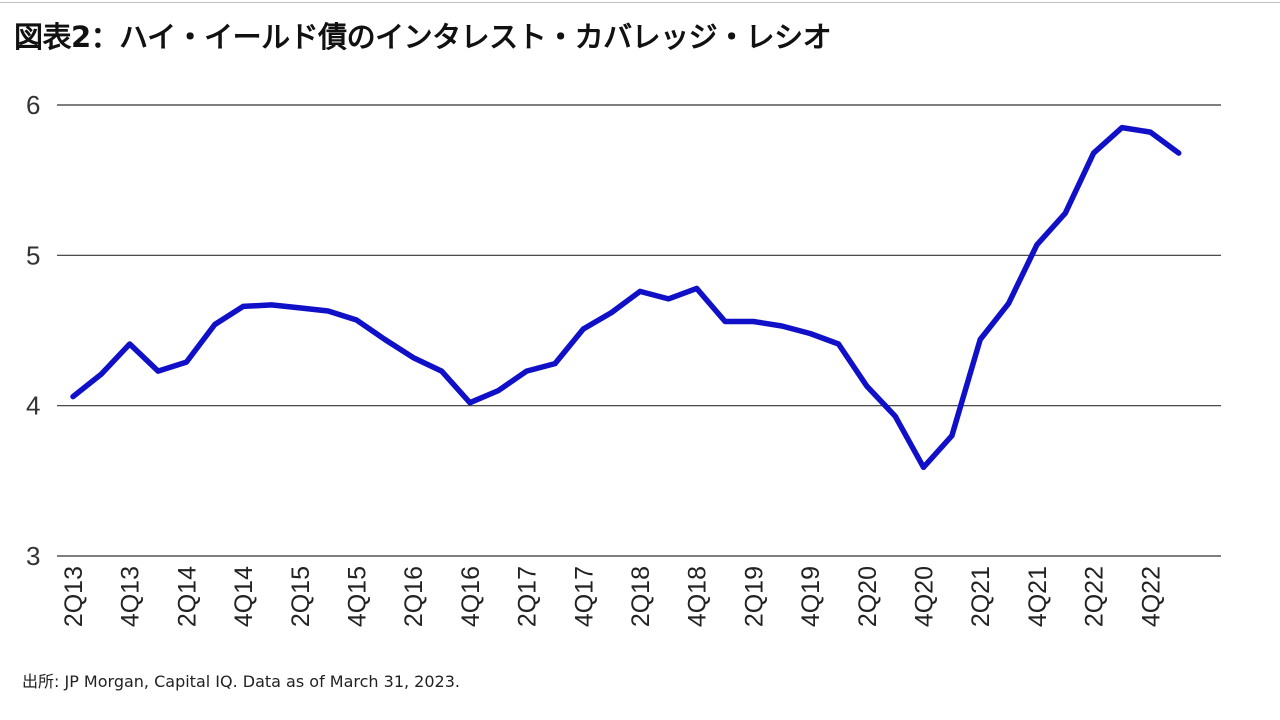 The width and height of the screenshot is (1280, 720). Describe the element at coordinates (33, 556) in the screenshot. I see `y-tick-label: 3` at that location.